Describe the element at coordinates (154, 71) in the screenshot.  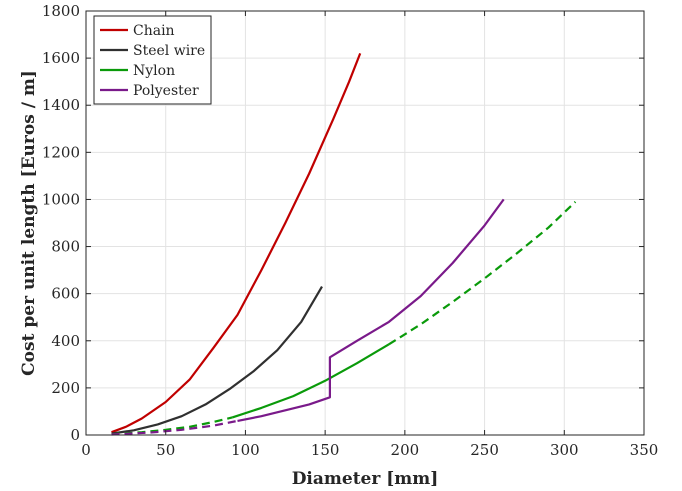
I see `legend-label-nylon: Nylon` at that location.